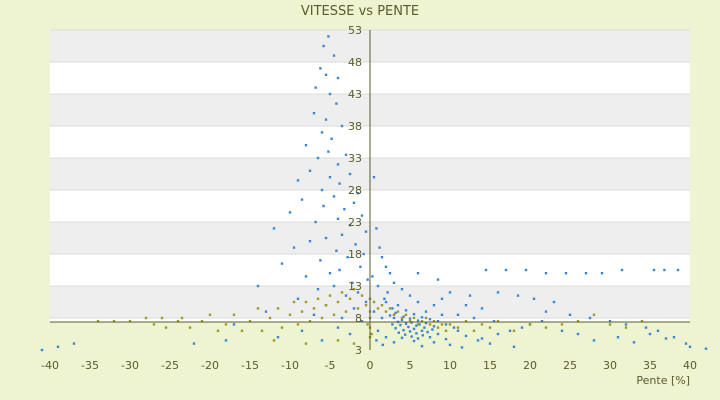 Image resolution: width=720 pixels, height=400 pixels. Describe the element at coordinates (355, 30) in the screenshot. I see `y-tick-label: 53` at that location.